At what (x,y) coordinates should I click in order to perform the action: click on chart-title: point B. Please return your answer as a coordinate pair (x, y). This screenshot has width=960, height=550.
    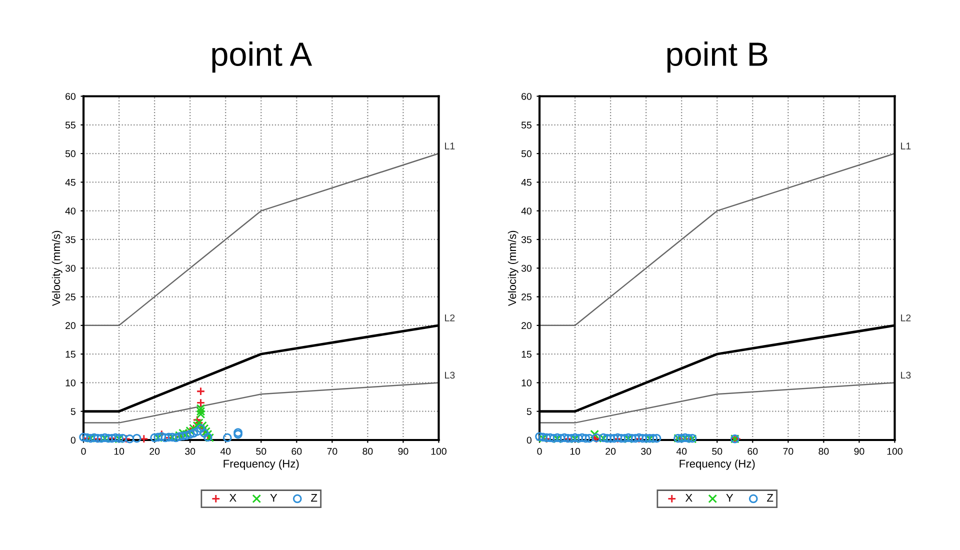
    Looking at the image, I should click on (717, 57).